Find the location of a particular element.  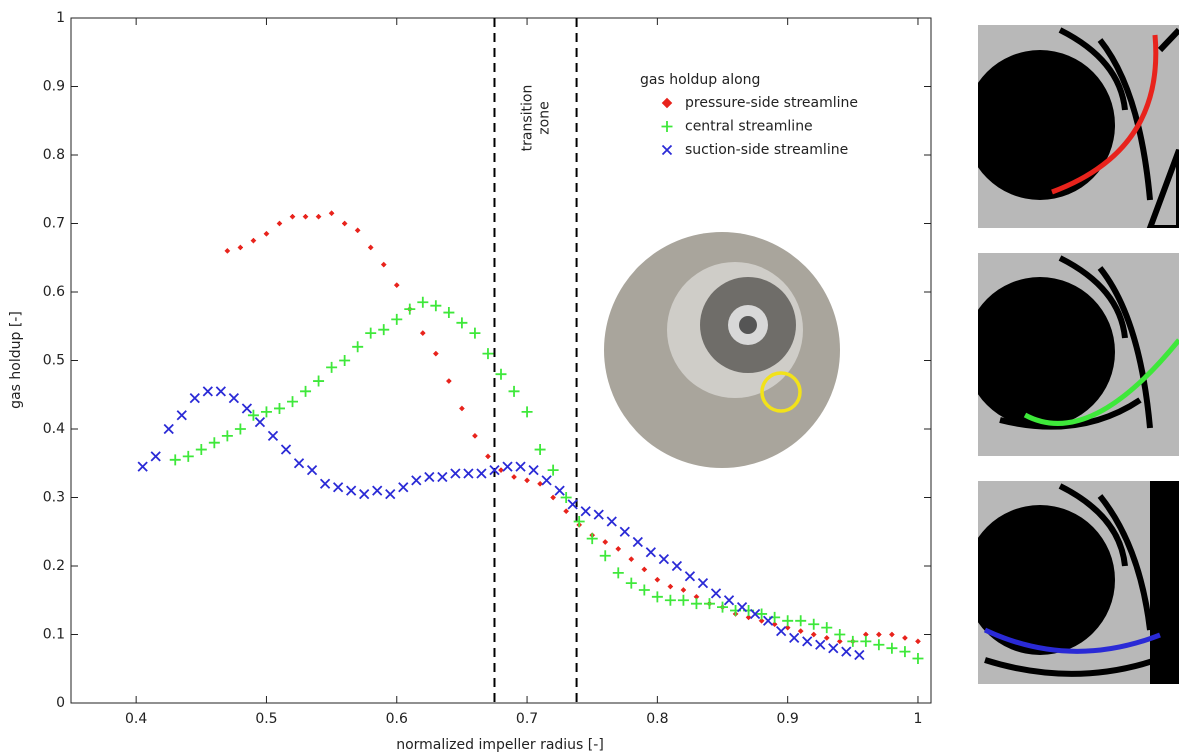

y-tick-label: 0.8 is located at coordinates (54, 155).